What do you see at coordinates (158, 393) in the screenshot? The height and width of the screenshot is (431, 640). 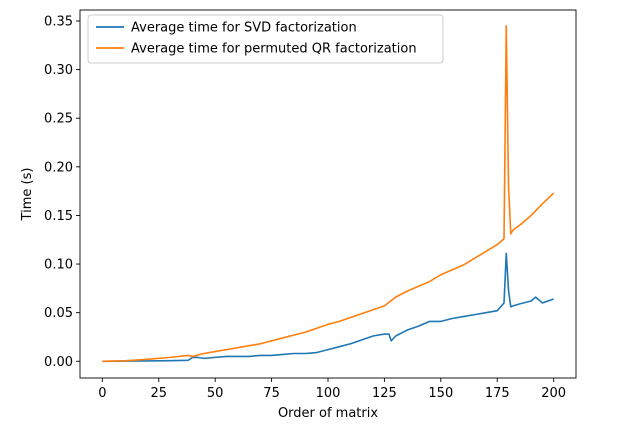 I see `x-tick-label: 25` at bounding box center [158, 393].